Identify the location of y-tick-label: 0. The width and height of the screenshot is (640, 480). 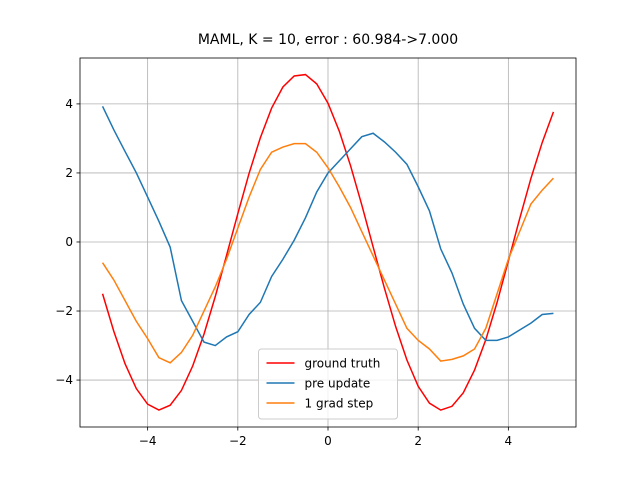
(69, 242).